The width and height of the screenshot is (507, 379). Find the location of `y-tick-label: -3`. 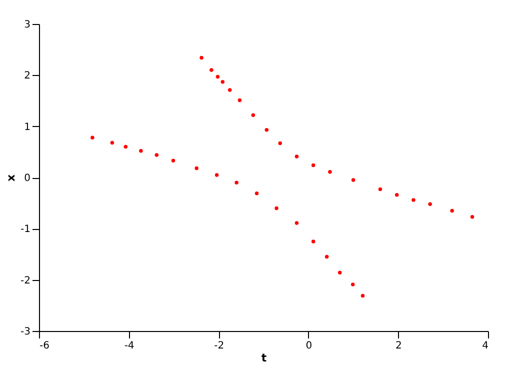

y-tick-label: -3 is located at coordinates (25, 332).